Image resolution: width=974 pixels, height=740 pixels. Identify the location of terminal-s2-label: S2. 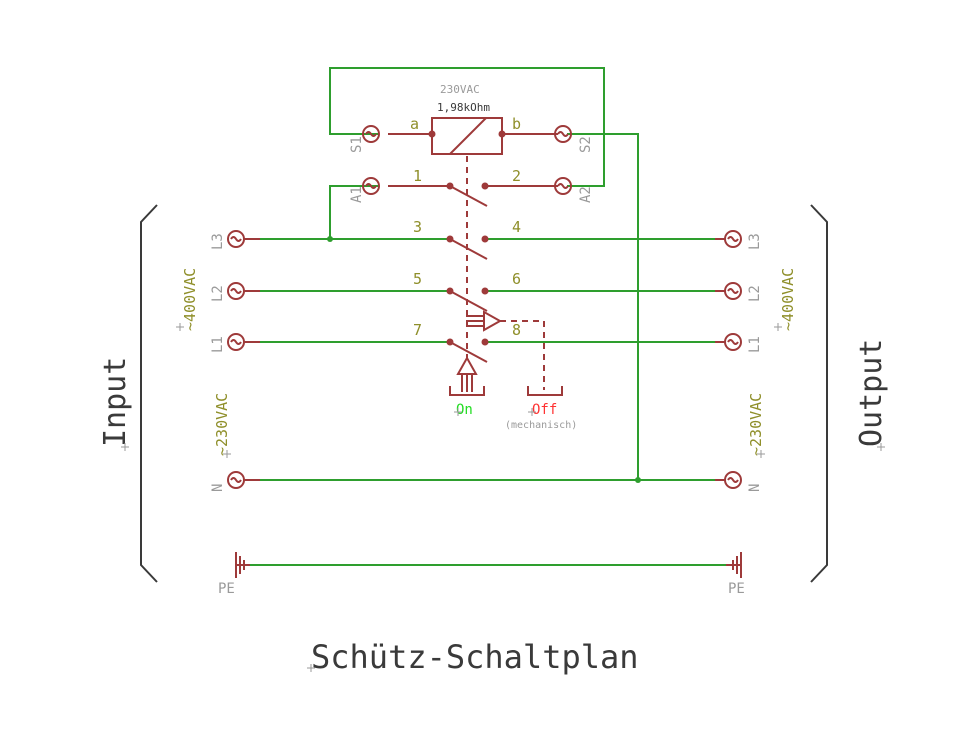
(586, 144).